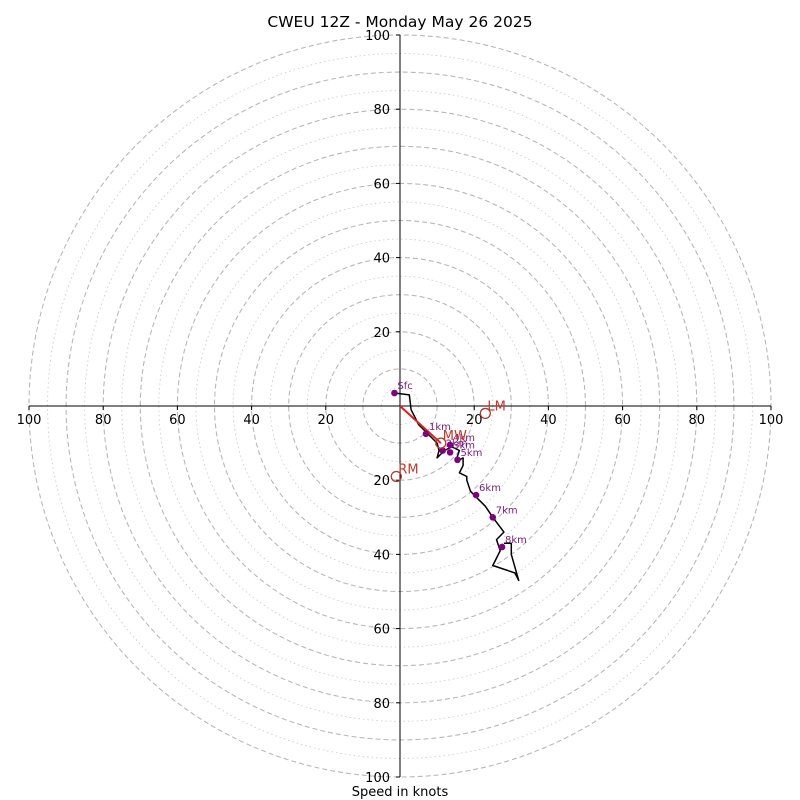 The width and height of the screenshot is (800, 800). I want to click on height-marker-label: 7km, so click(507, 510).